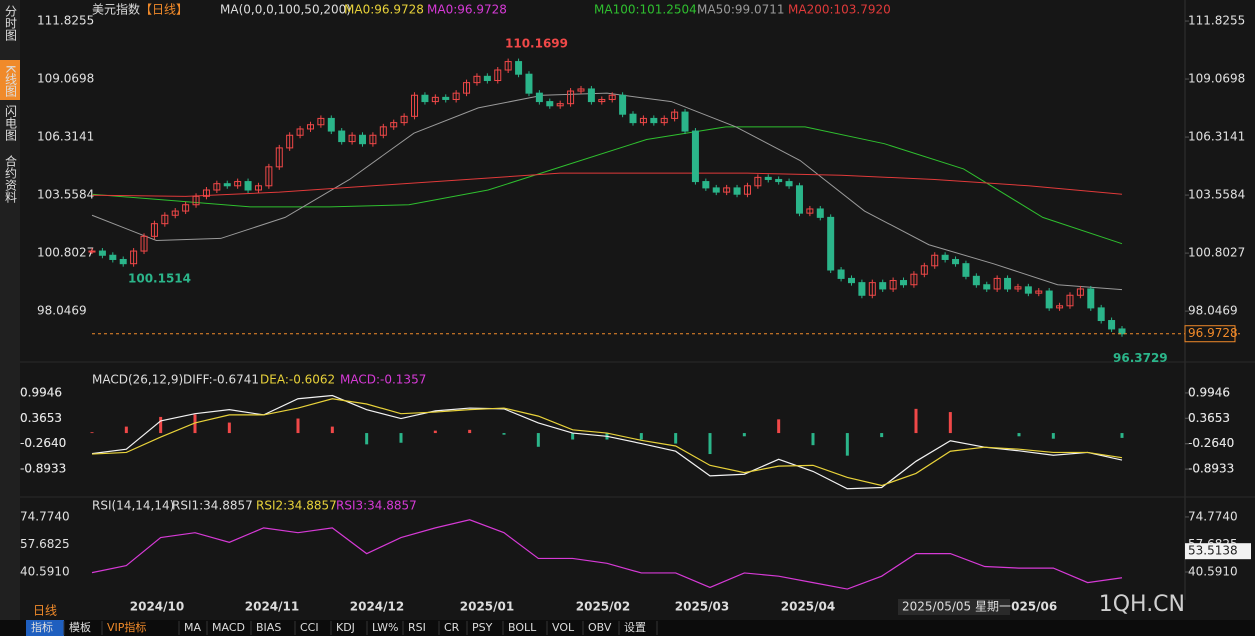 The image size is (1255, 636). What do you see at coordinates (839, 10) in the screenshot?
I see `legend-entry: MA200:103.7920` at bounding box center [839, 10].